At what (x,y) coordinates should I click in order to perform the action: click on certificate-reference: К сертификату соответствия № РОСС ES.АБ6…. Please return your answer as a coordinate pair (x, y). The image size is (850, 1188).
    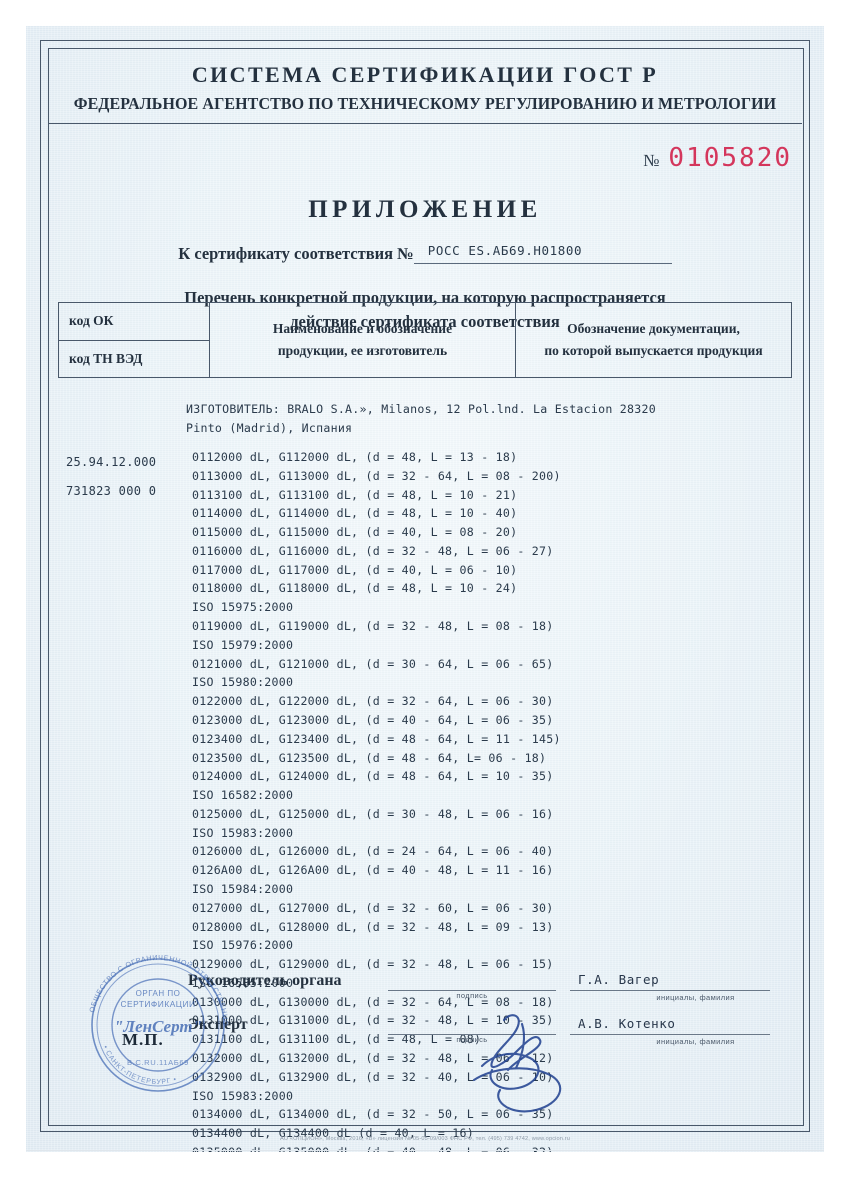
    Looking at the image, I should click on (425, 253).